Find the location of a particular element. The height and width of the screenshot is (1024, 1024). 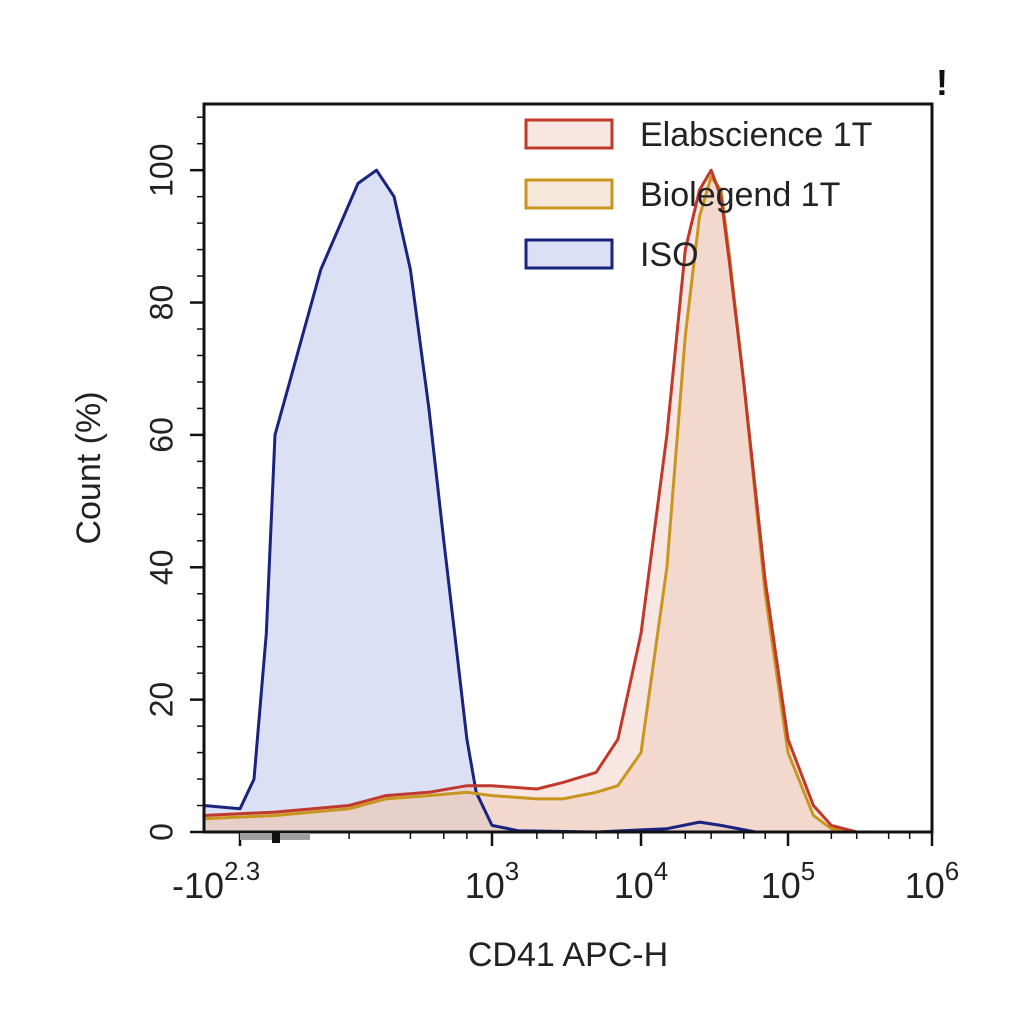

y-tick-label: 80 is located at coordinates (161, 303).